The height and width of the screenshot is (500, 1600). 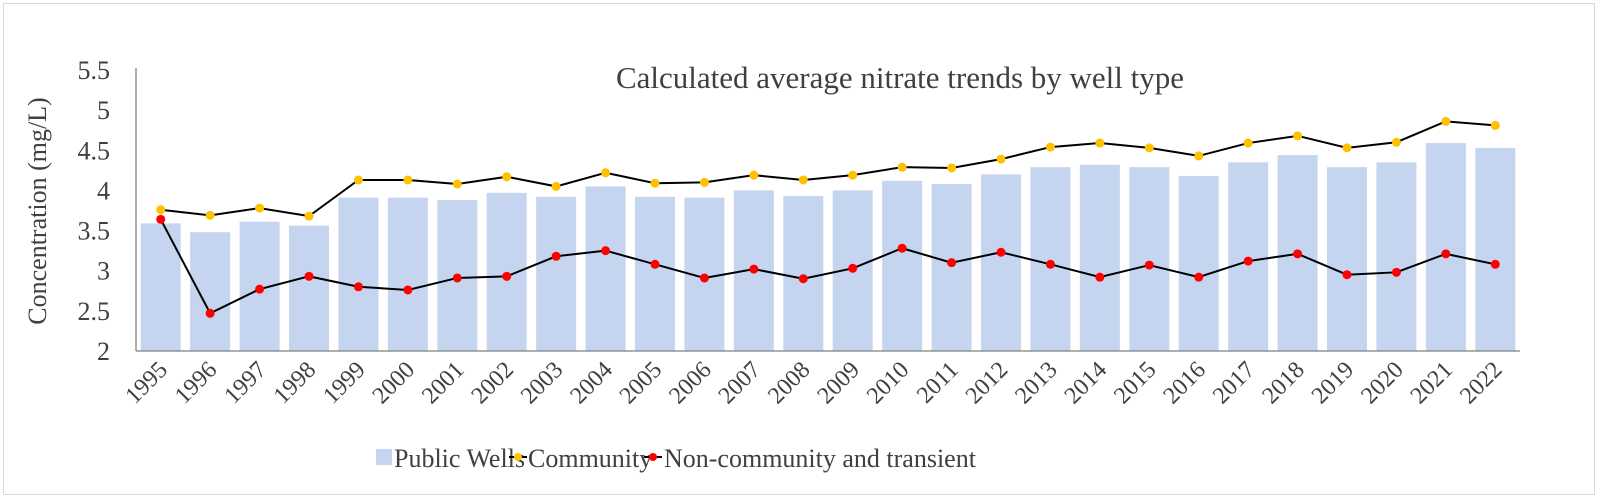 I want to click on point-2-2001, so click(x=457, y=278).